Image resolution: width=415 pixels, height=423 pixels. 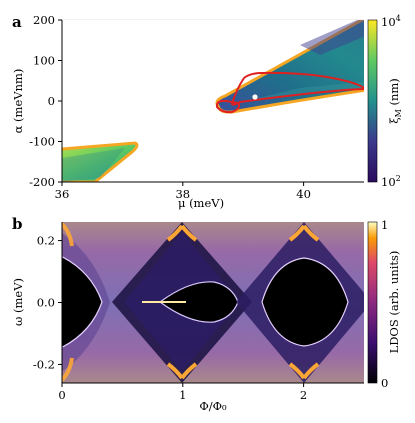 What do you see at coordinates (384, 225) in the screenshot?
I see `panel-b-cbar-top: 1` at bounding box center [384, 225].